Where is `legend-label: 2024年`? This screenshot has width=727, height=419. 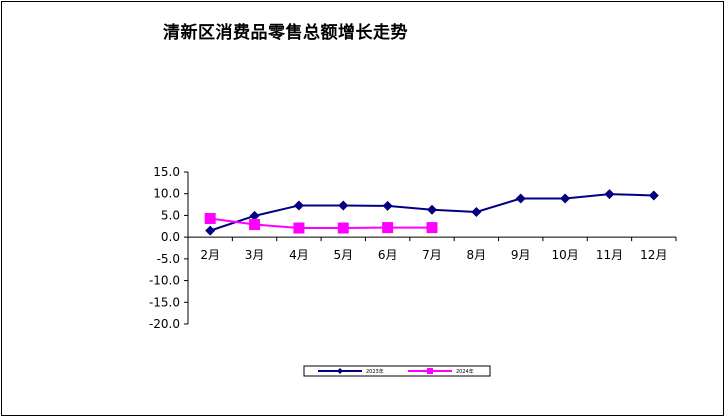 legend-label: 2024年 is located at coordinates (465, 371).